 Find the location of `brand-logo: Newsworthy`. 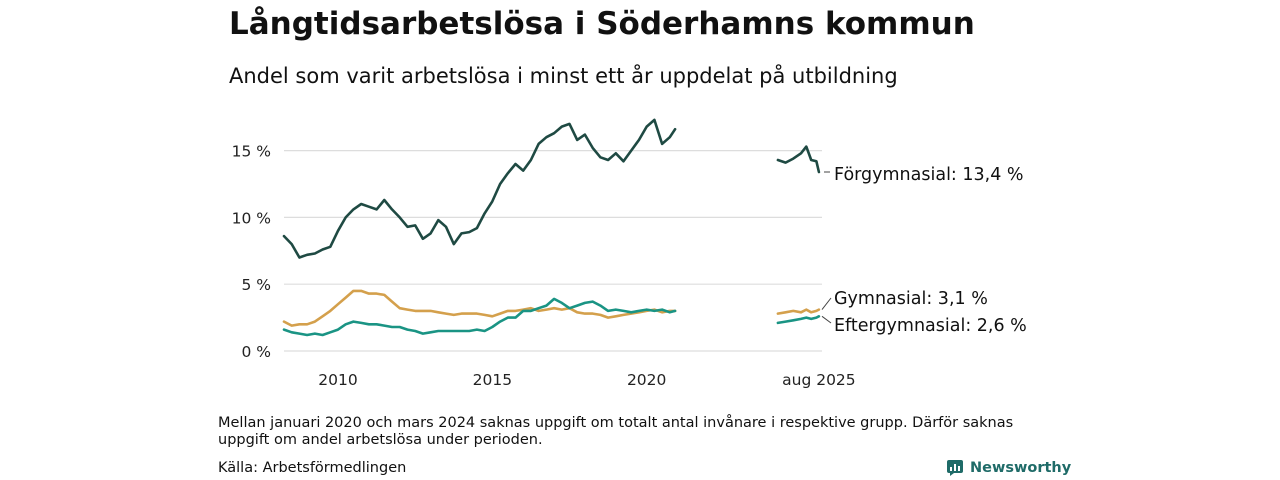

brand-logo: Newsworthy is located at coordinates (1008, 468).